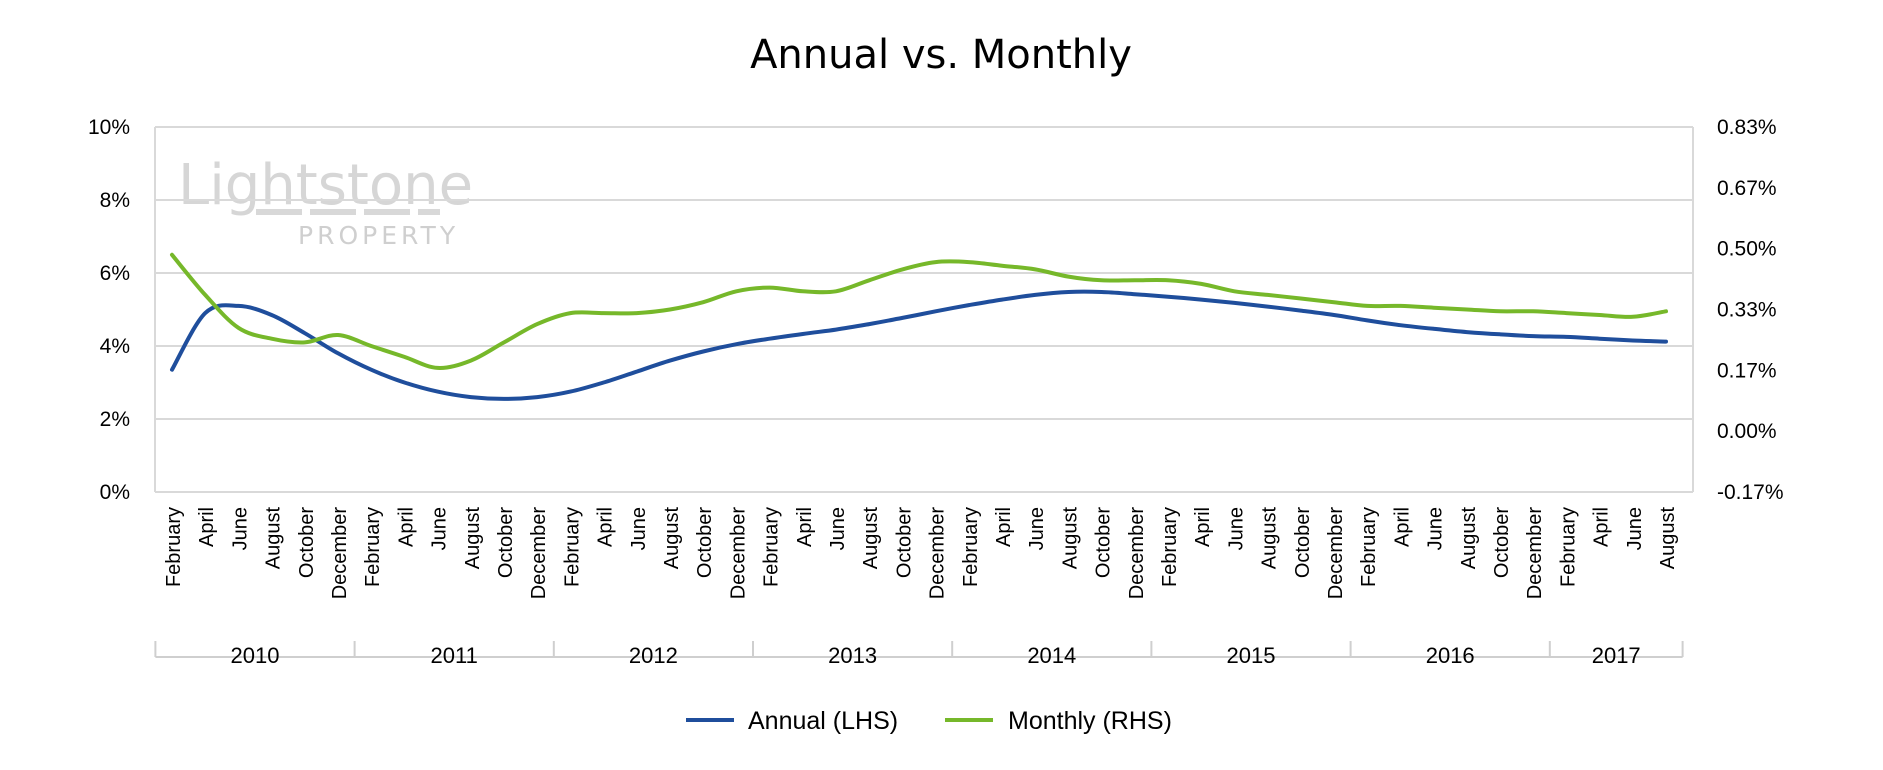 The height and width of the screenshot is (770, 1883). I want to click on x-year-label: 2016, so click(1450, 655).